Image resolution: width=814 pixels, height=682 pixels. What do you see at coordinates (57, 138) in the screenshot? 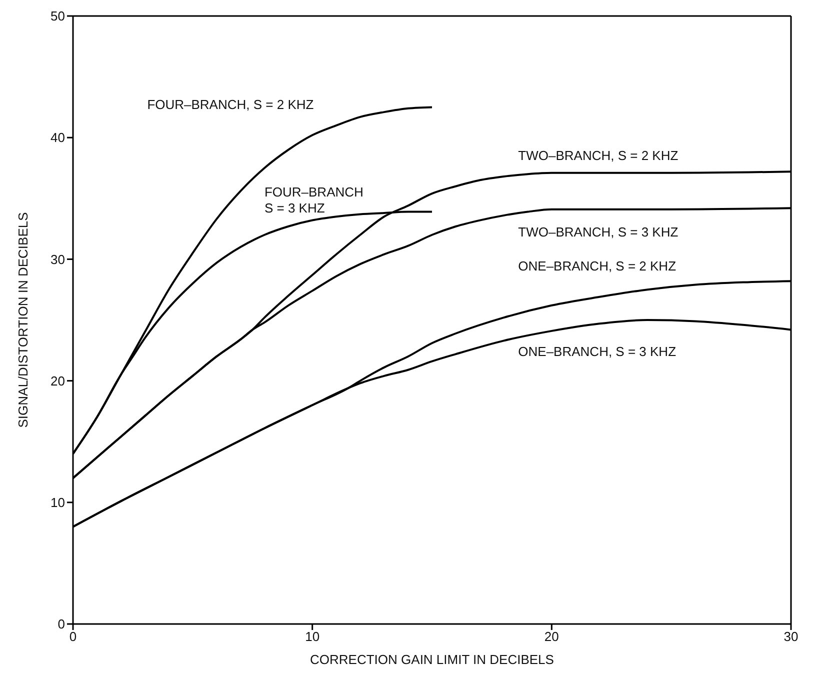
I see `y-tick-label: 40` at bounding box center [57, 138].